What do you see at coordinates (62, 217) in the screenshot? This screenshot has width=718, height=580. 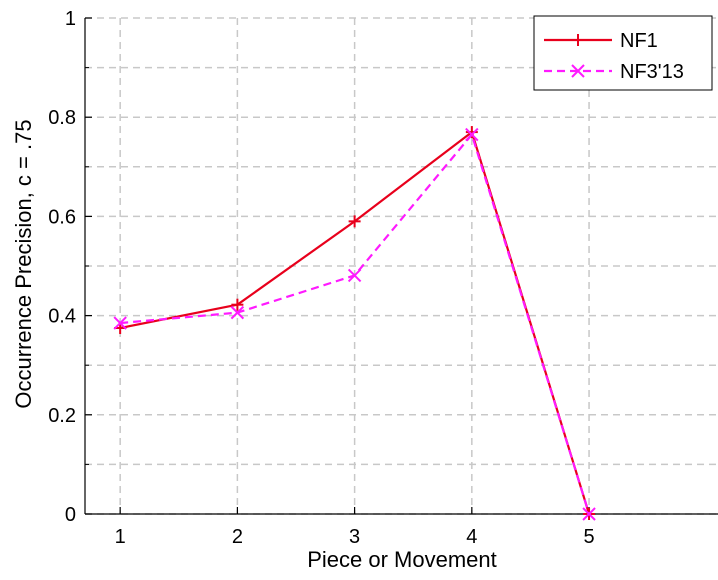 I see `y-tick-label-4: 0.6` at bounding box center [62, 217].